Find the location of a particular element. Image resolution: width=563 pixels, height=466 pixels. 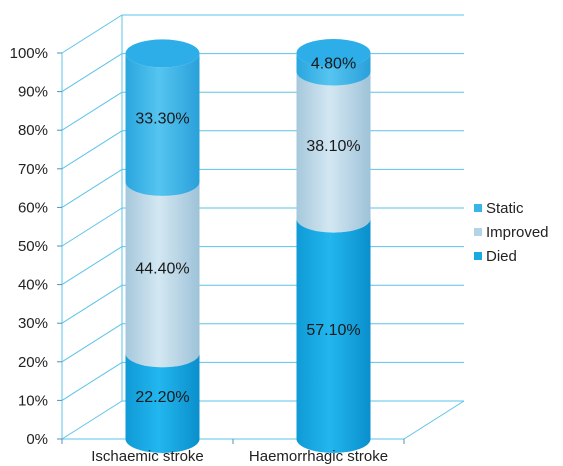

y-tick-label: 40% is located at coordinates (33, 285).